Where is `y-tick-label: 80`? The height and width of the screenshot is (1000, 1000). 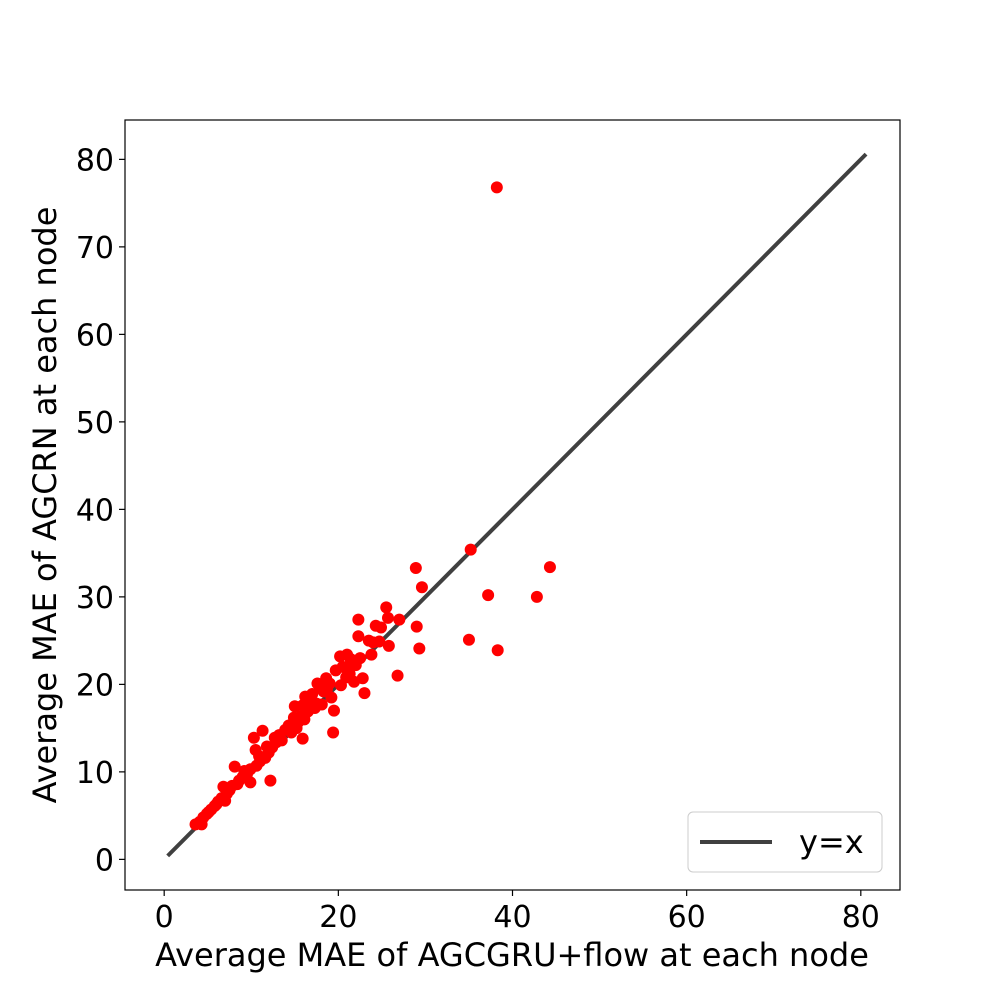 y-tick-label: 80 is located at coordinates (95, 160).